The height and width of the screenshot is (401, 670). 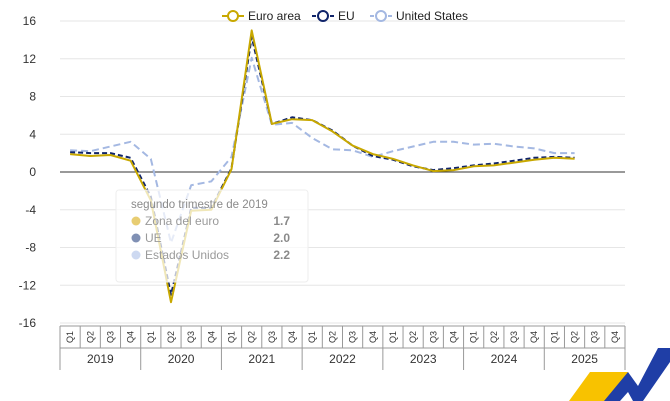 I want to click on tooltip-row-value: 1.7, so click(x=281, y=221).